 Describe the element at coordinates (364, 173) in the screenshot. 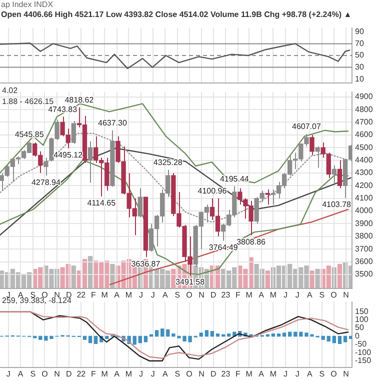

I see `y-tick-label: 4300` at that location.